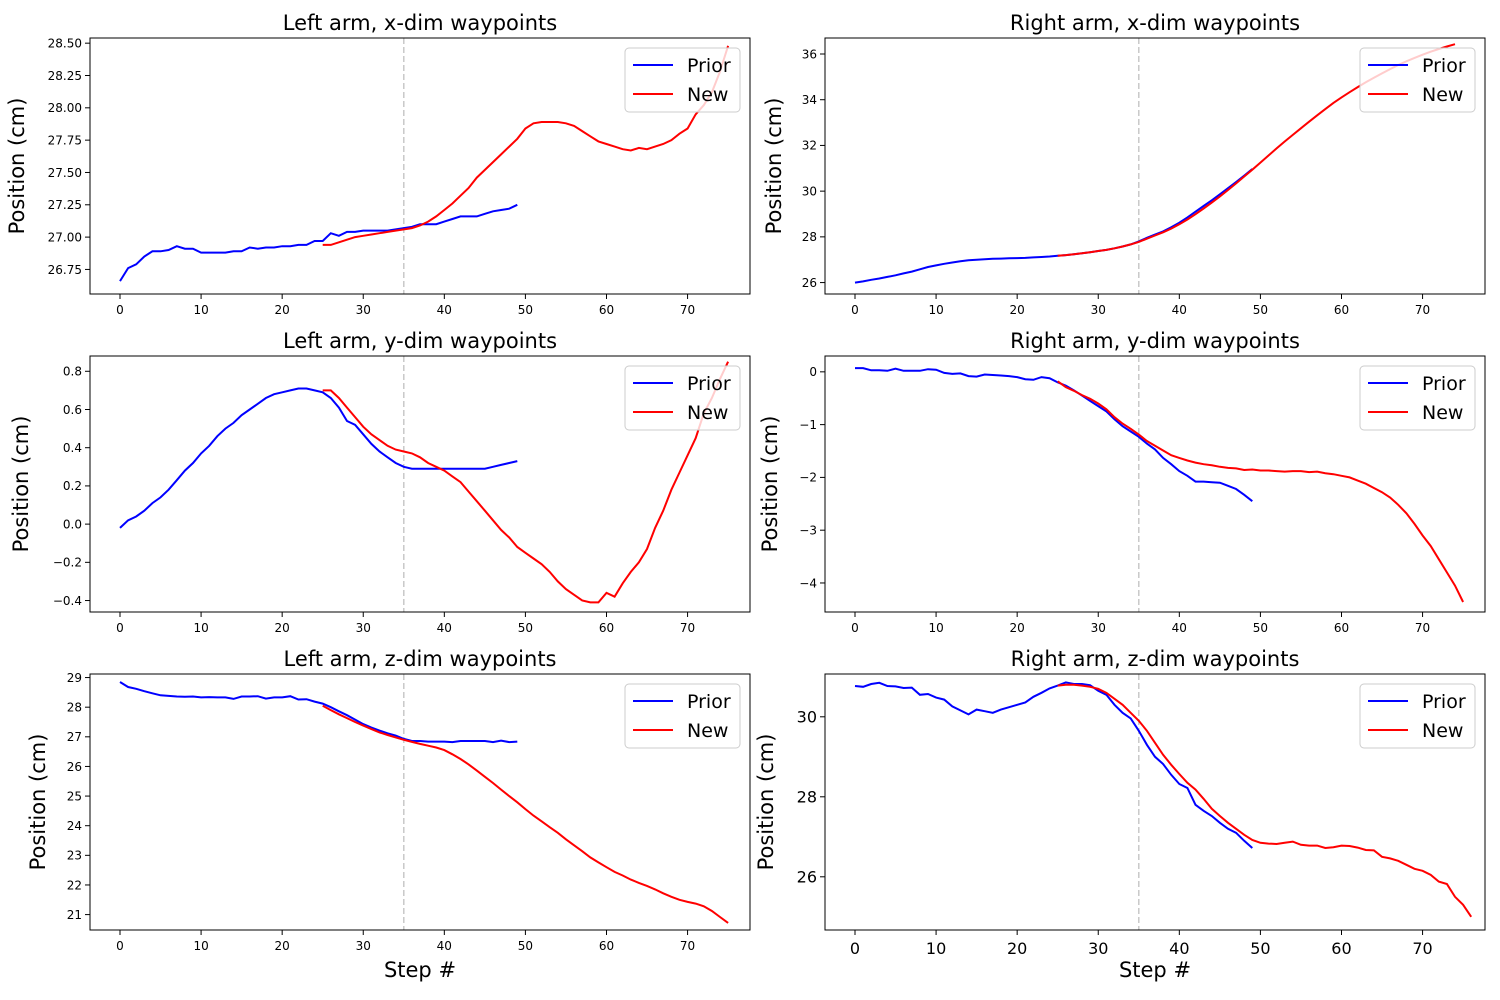  What do you see at coordinates (420, 659) in the screenshot?
I see `subplot-title: Left arm, z-dim waypoints` at bounding box center [420, 659].